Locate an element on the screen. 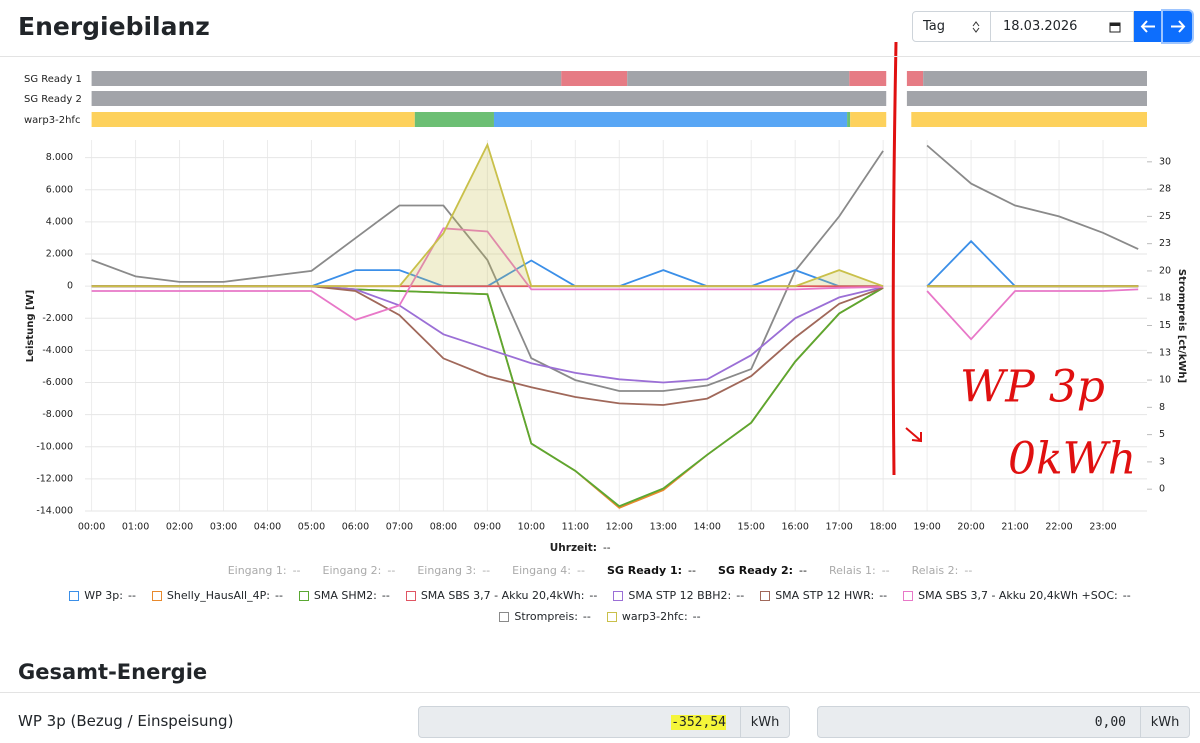 The image size is (1200, 743). annotation-stroke is located at coordinates (894, 258).